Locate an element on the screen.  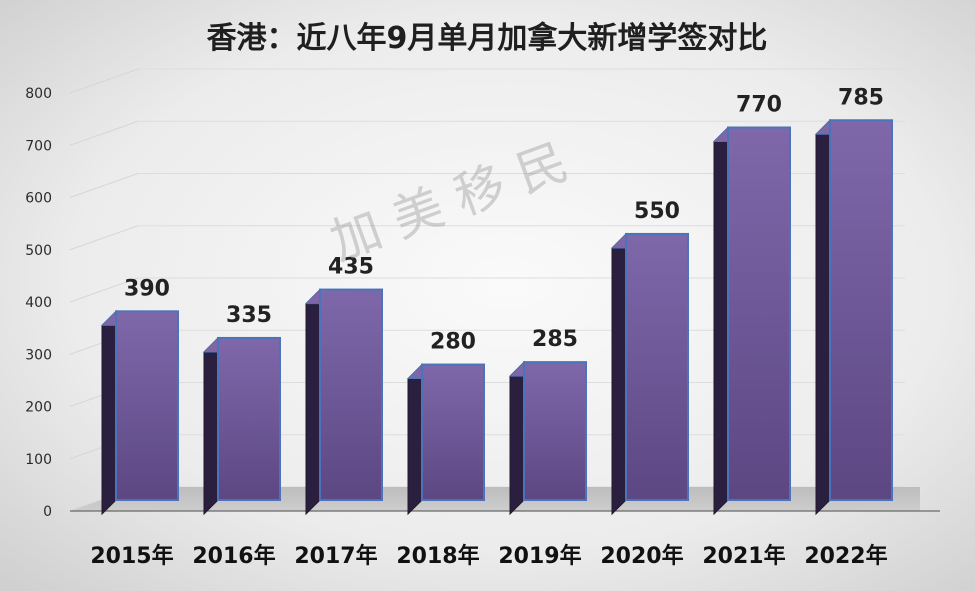
x-tick-label: 2016年 is located at coordinates (233, 556).